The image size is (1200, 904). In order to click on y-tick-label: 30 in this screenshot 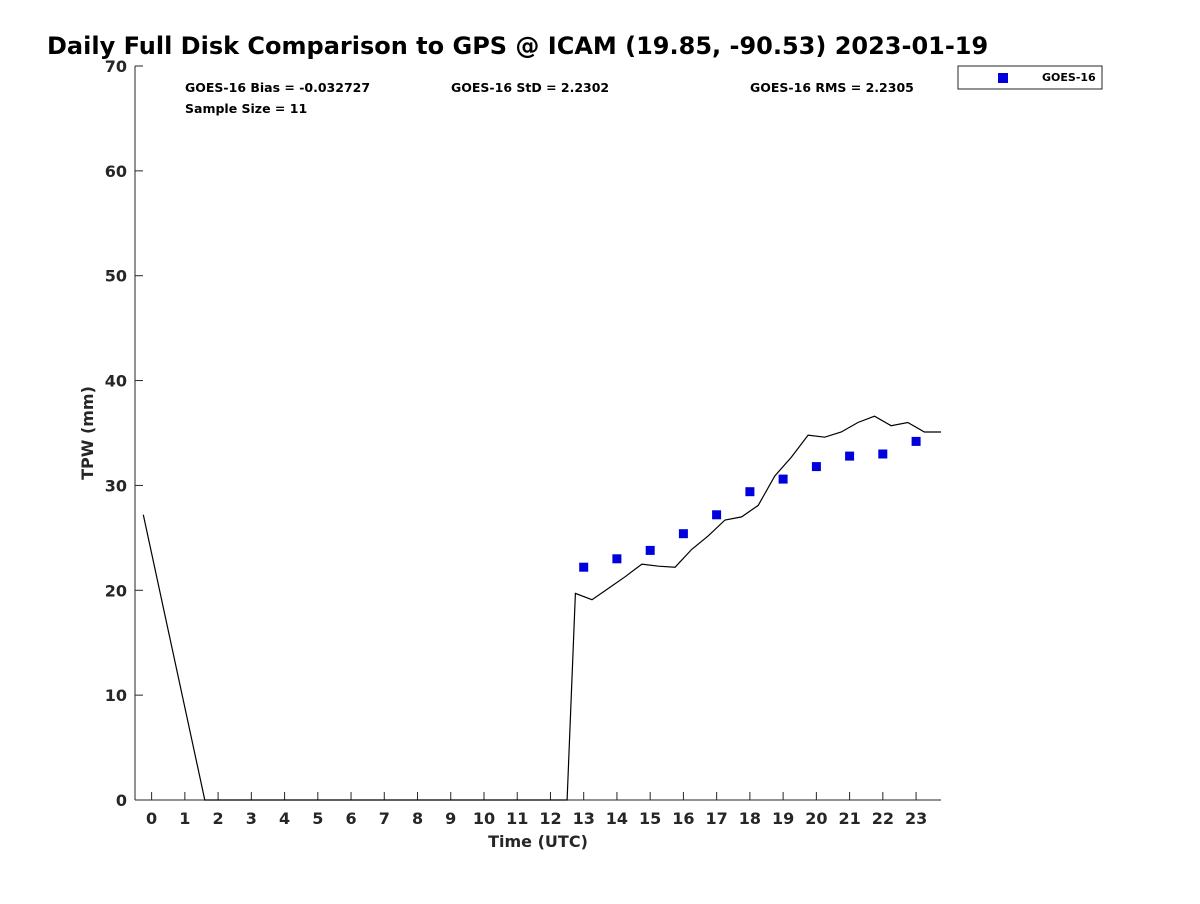, I will do `click(116, 485)`.